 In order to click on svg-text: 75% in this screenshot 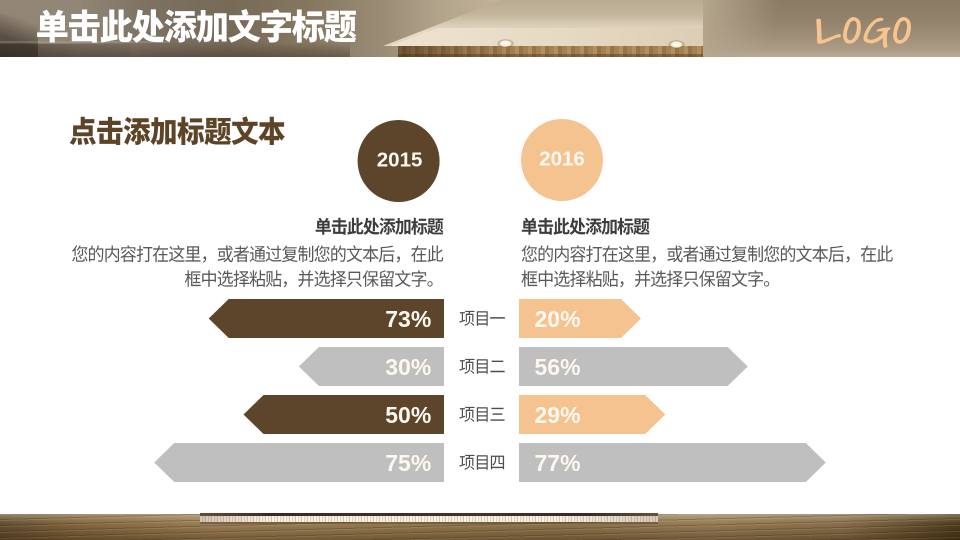, I will do `click(408, 463)`.